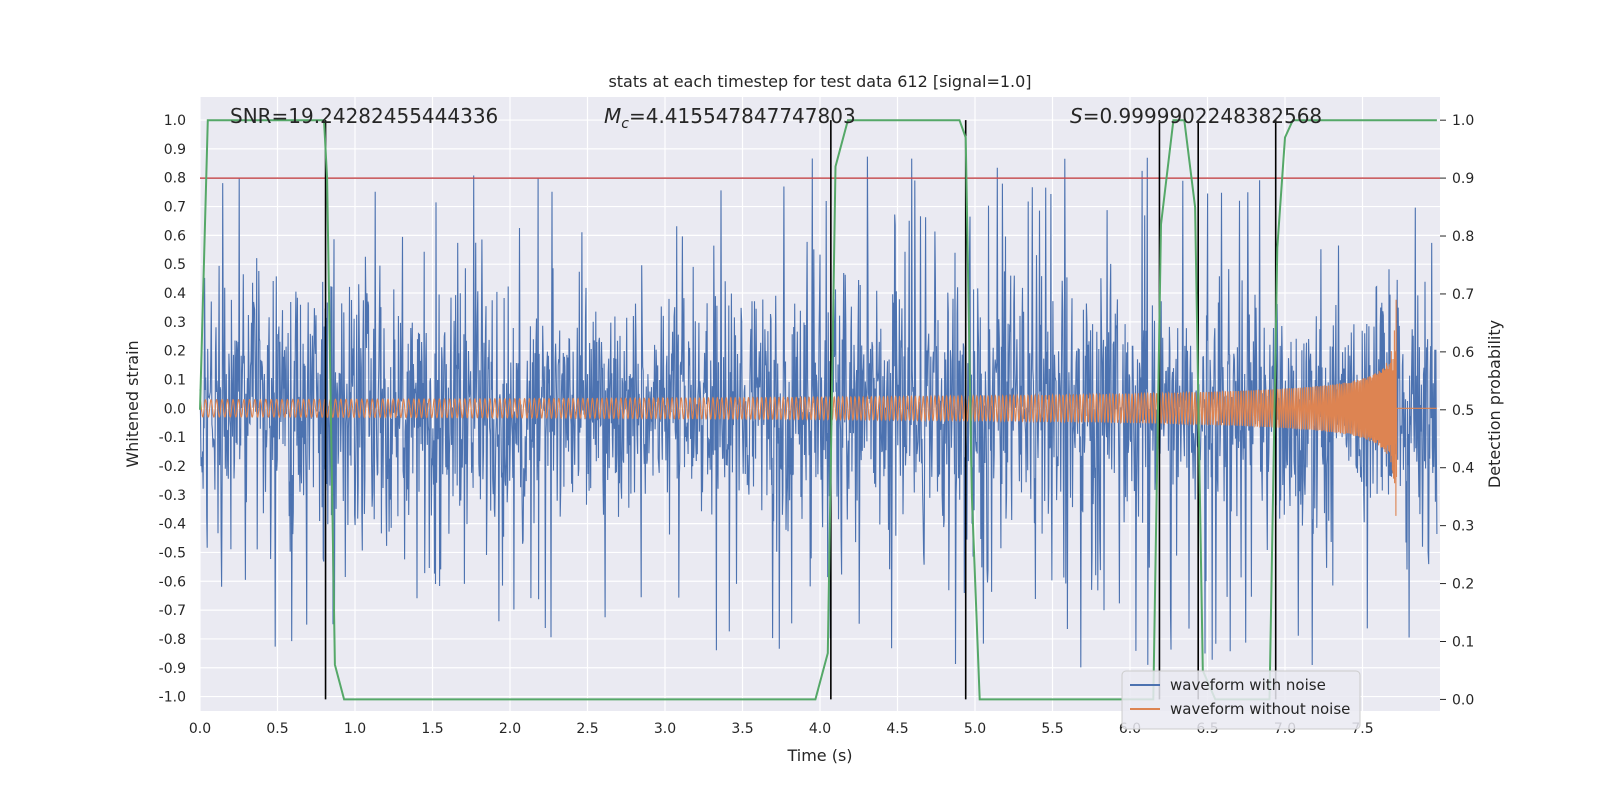 This screenshot has height=800, width=1600. What do you see at coordinates (820, 729) in the screenshot?
I see `x-tick-label: 4.0` at bounding box center [820, 729].